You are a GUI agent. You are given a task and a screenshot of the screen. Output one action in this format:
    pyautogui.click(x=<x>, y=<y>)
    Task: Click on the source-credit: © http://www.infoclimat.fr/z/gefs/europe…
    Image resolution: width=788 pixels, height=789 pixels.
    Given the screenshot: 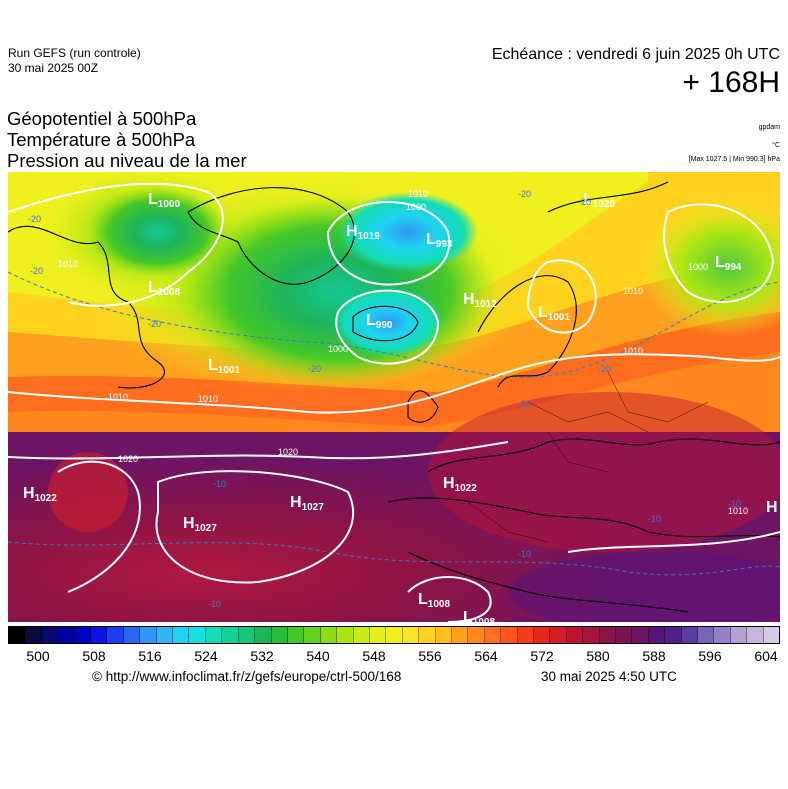 What is the action you would take?
    pyautogui.click(x=247, y=676)
    